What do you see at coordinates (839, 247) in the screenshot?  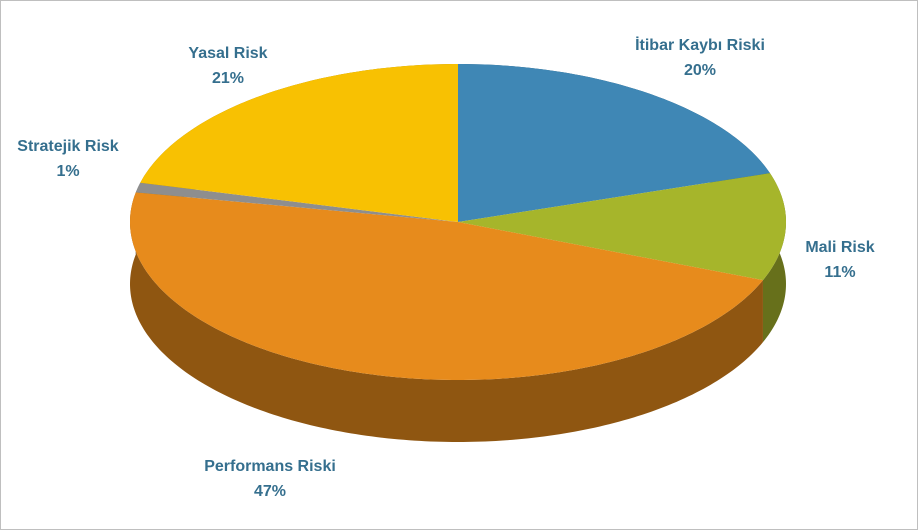 I see `category-label: Mali Risk` at bounding box center [839, 247].